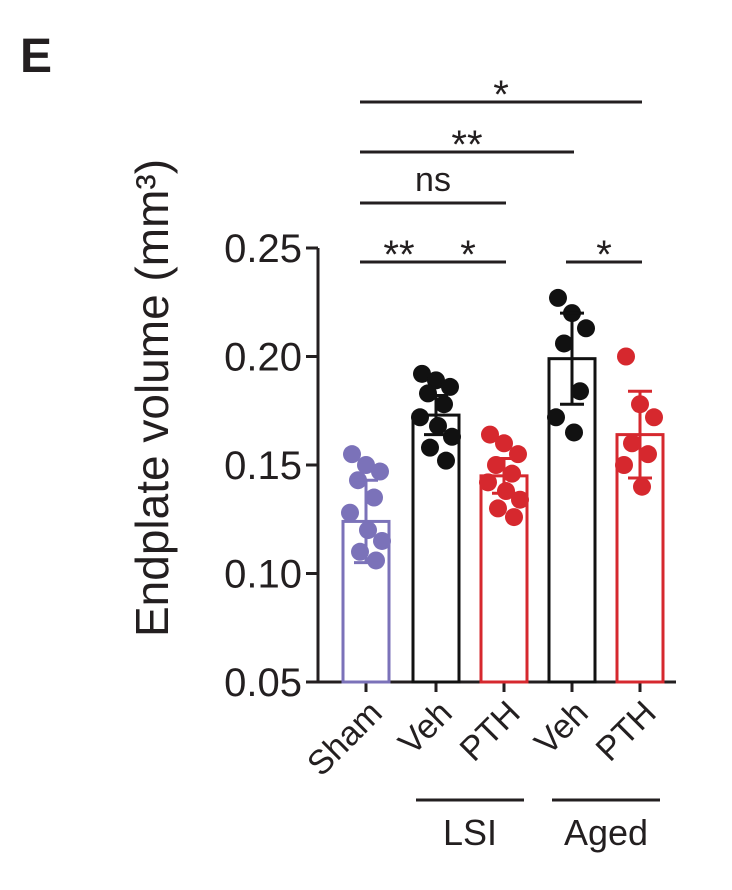  Describe the element at coordinates (263, 683) in the screenshot. I see `y-tick-label: 0.05` at that location.